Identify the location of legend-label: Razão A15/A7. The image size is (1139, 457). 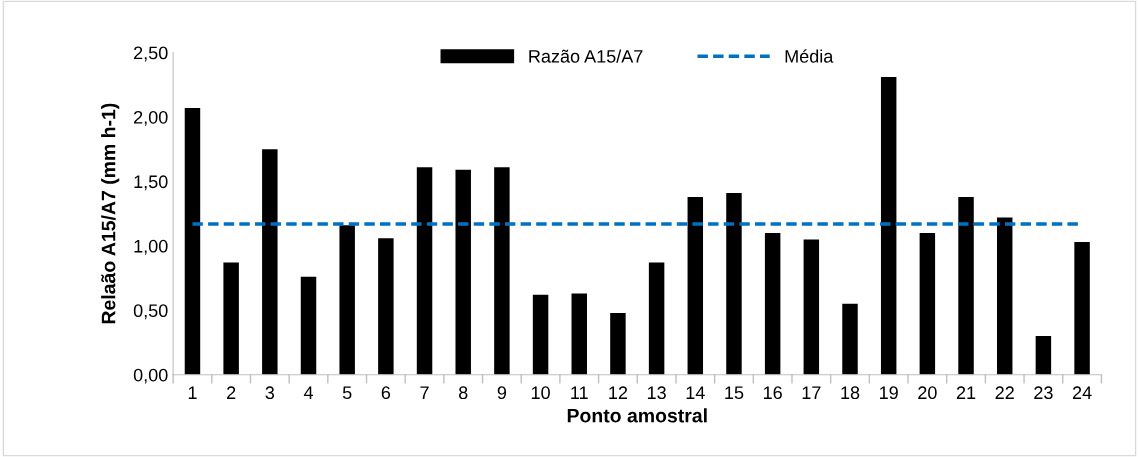
(586, 56).